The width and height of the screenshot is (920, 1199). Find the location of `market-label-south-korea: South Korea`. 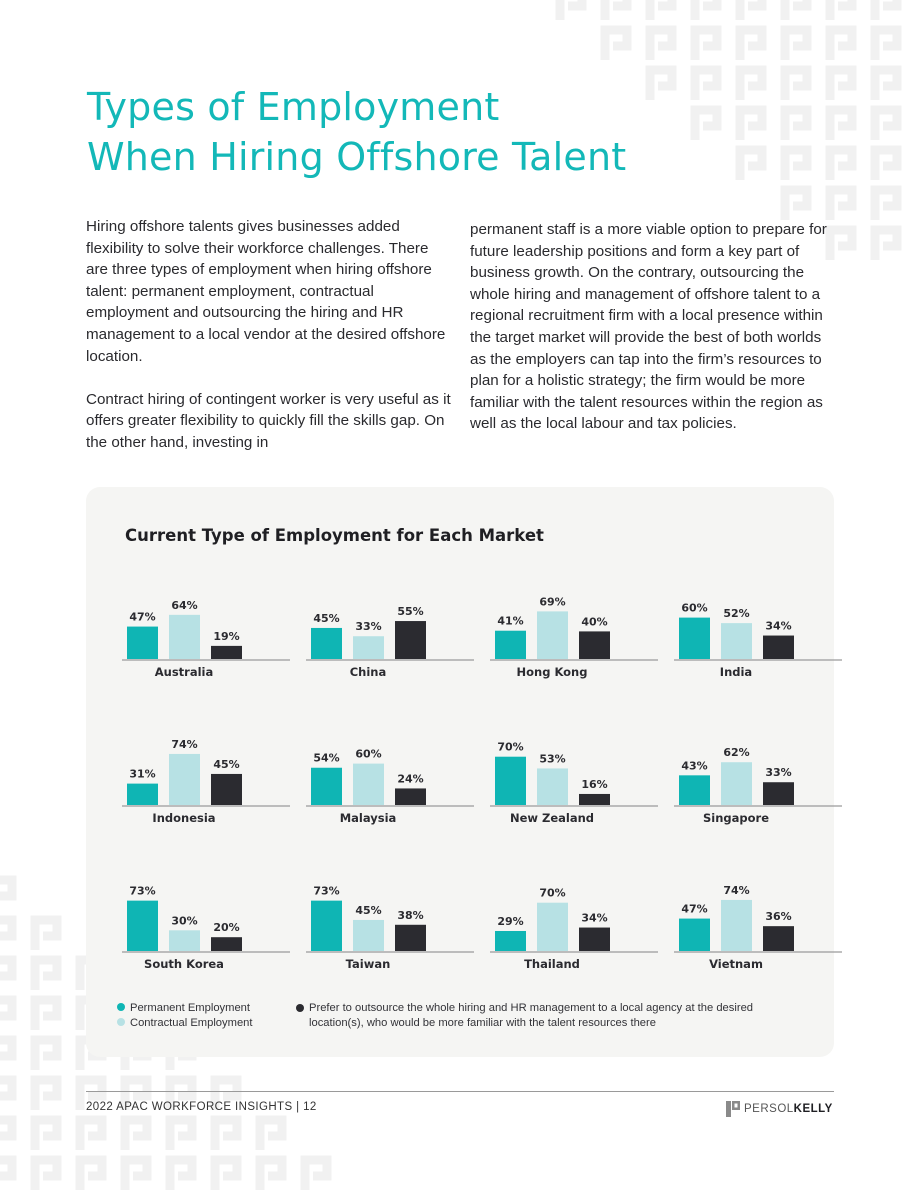

market-label-south-korea: South Korea is located at coordinates (184, 964).